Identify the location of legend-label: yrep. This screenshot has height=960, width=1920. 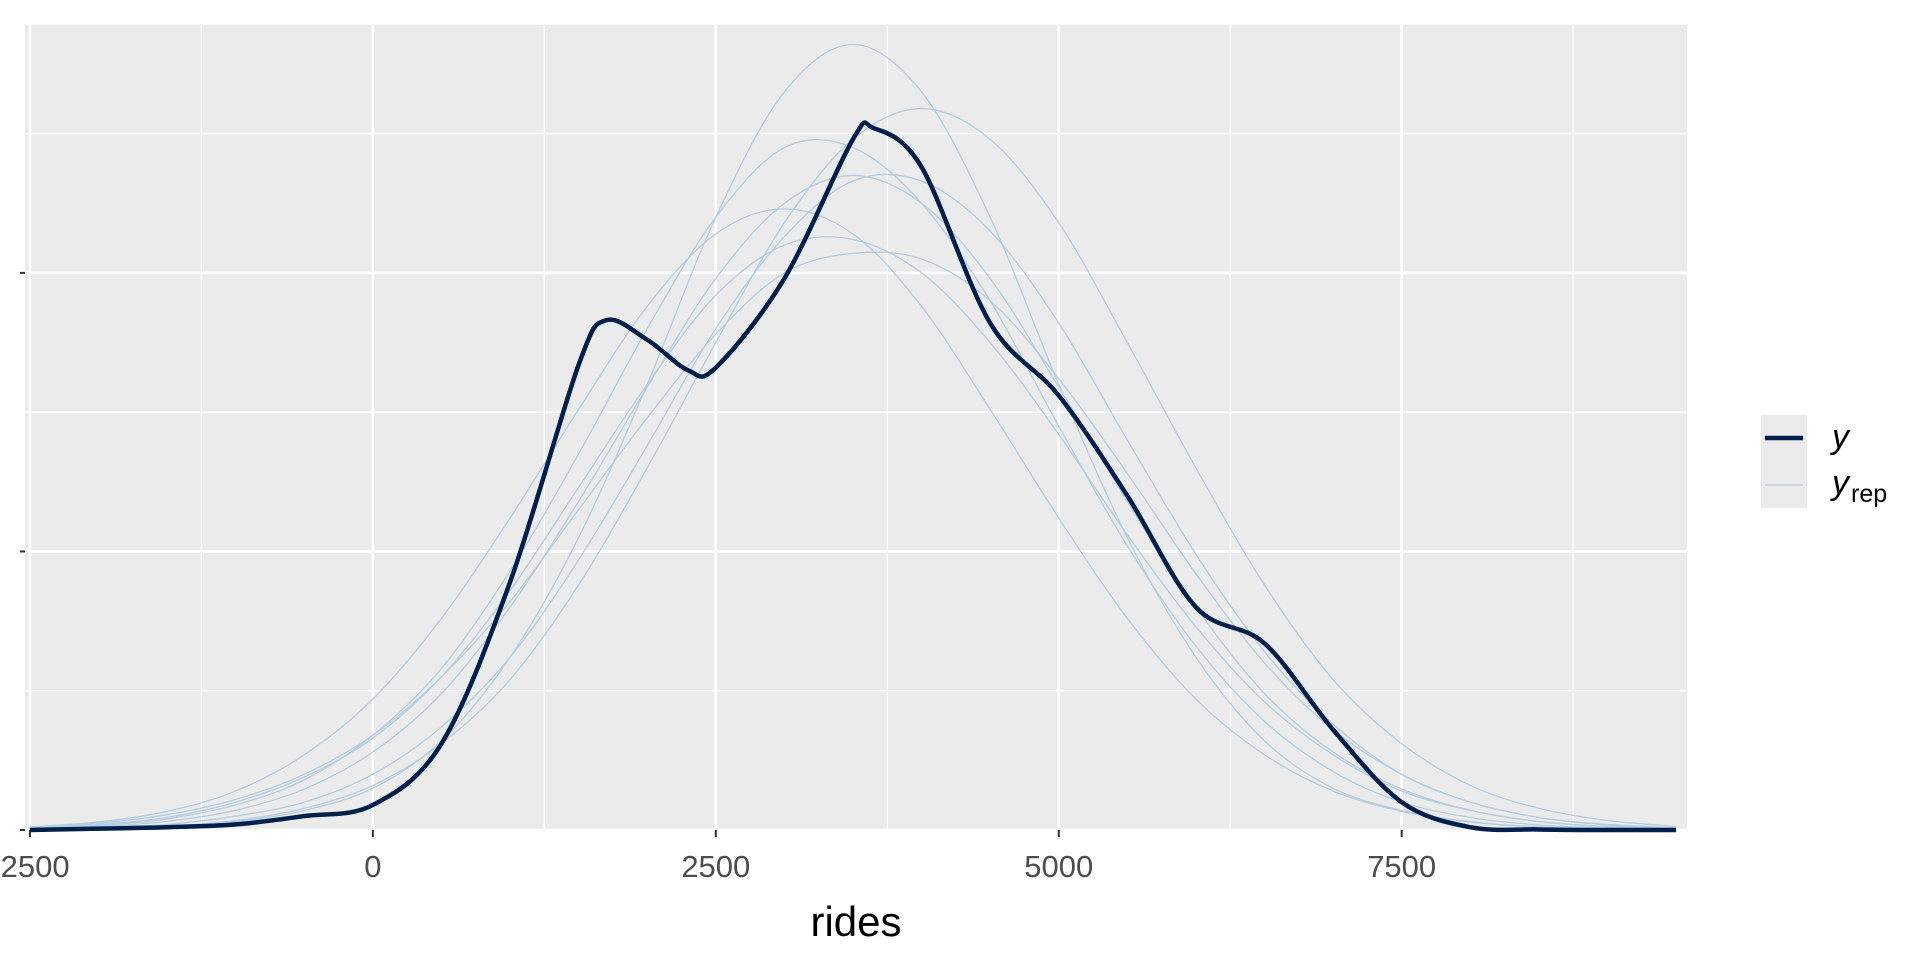
(1858, 486).